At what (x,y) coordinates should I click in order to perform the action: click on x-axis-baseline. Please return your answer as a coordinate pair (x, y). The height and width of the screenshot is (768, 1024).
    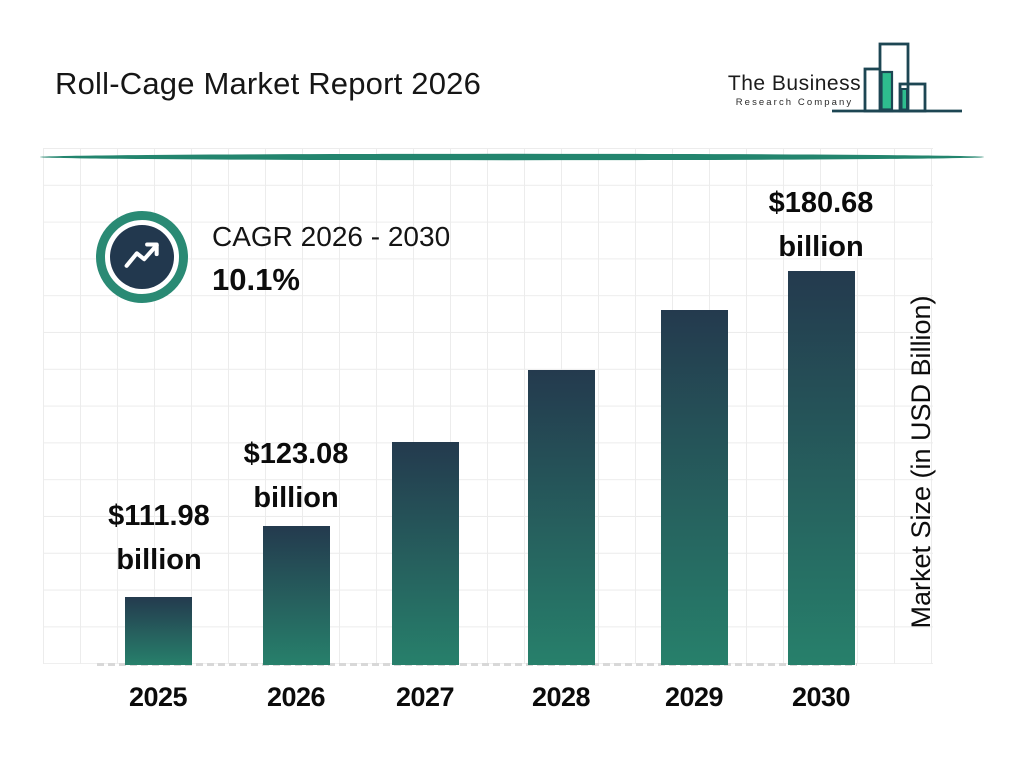
    Looking at the image, I should click on (477, 664).